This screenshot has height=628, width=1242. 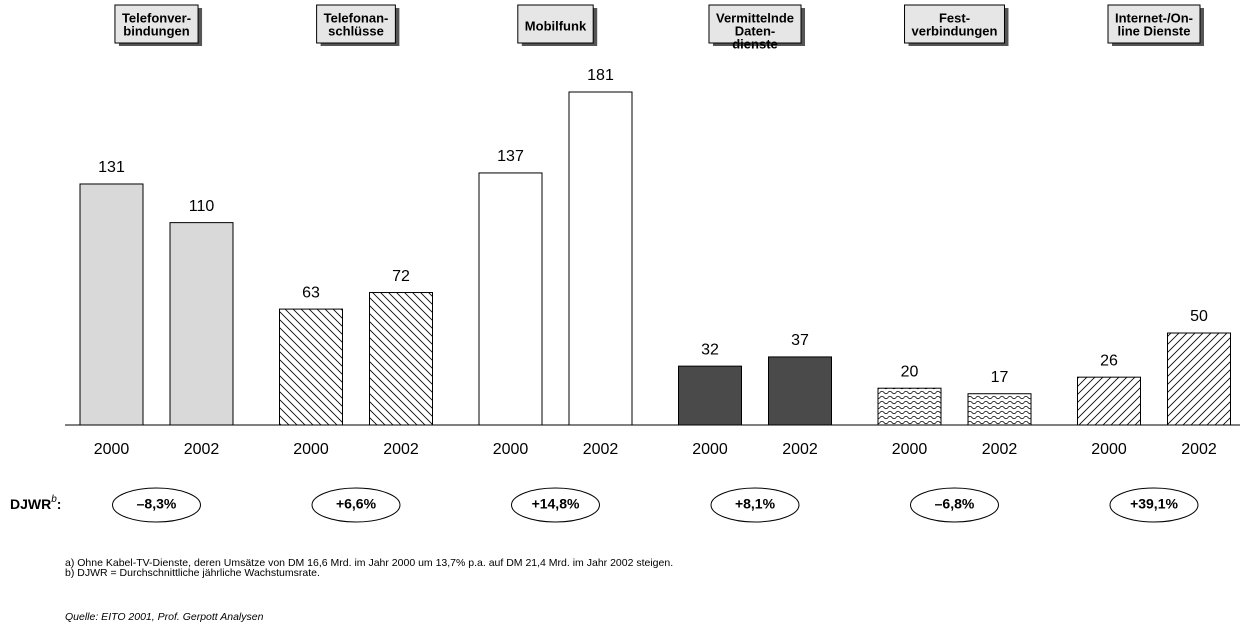 I want to click on value-label: 37, so click(x=800, y=340).